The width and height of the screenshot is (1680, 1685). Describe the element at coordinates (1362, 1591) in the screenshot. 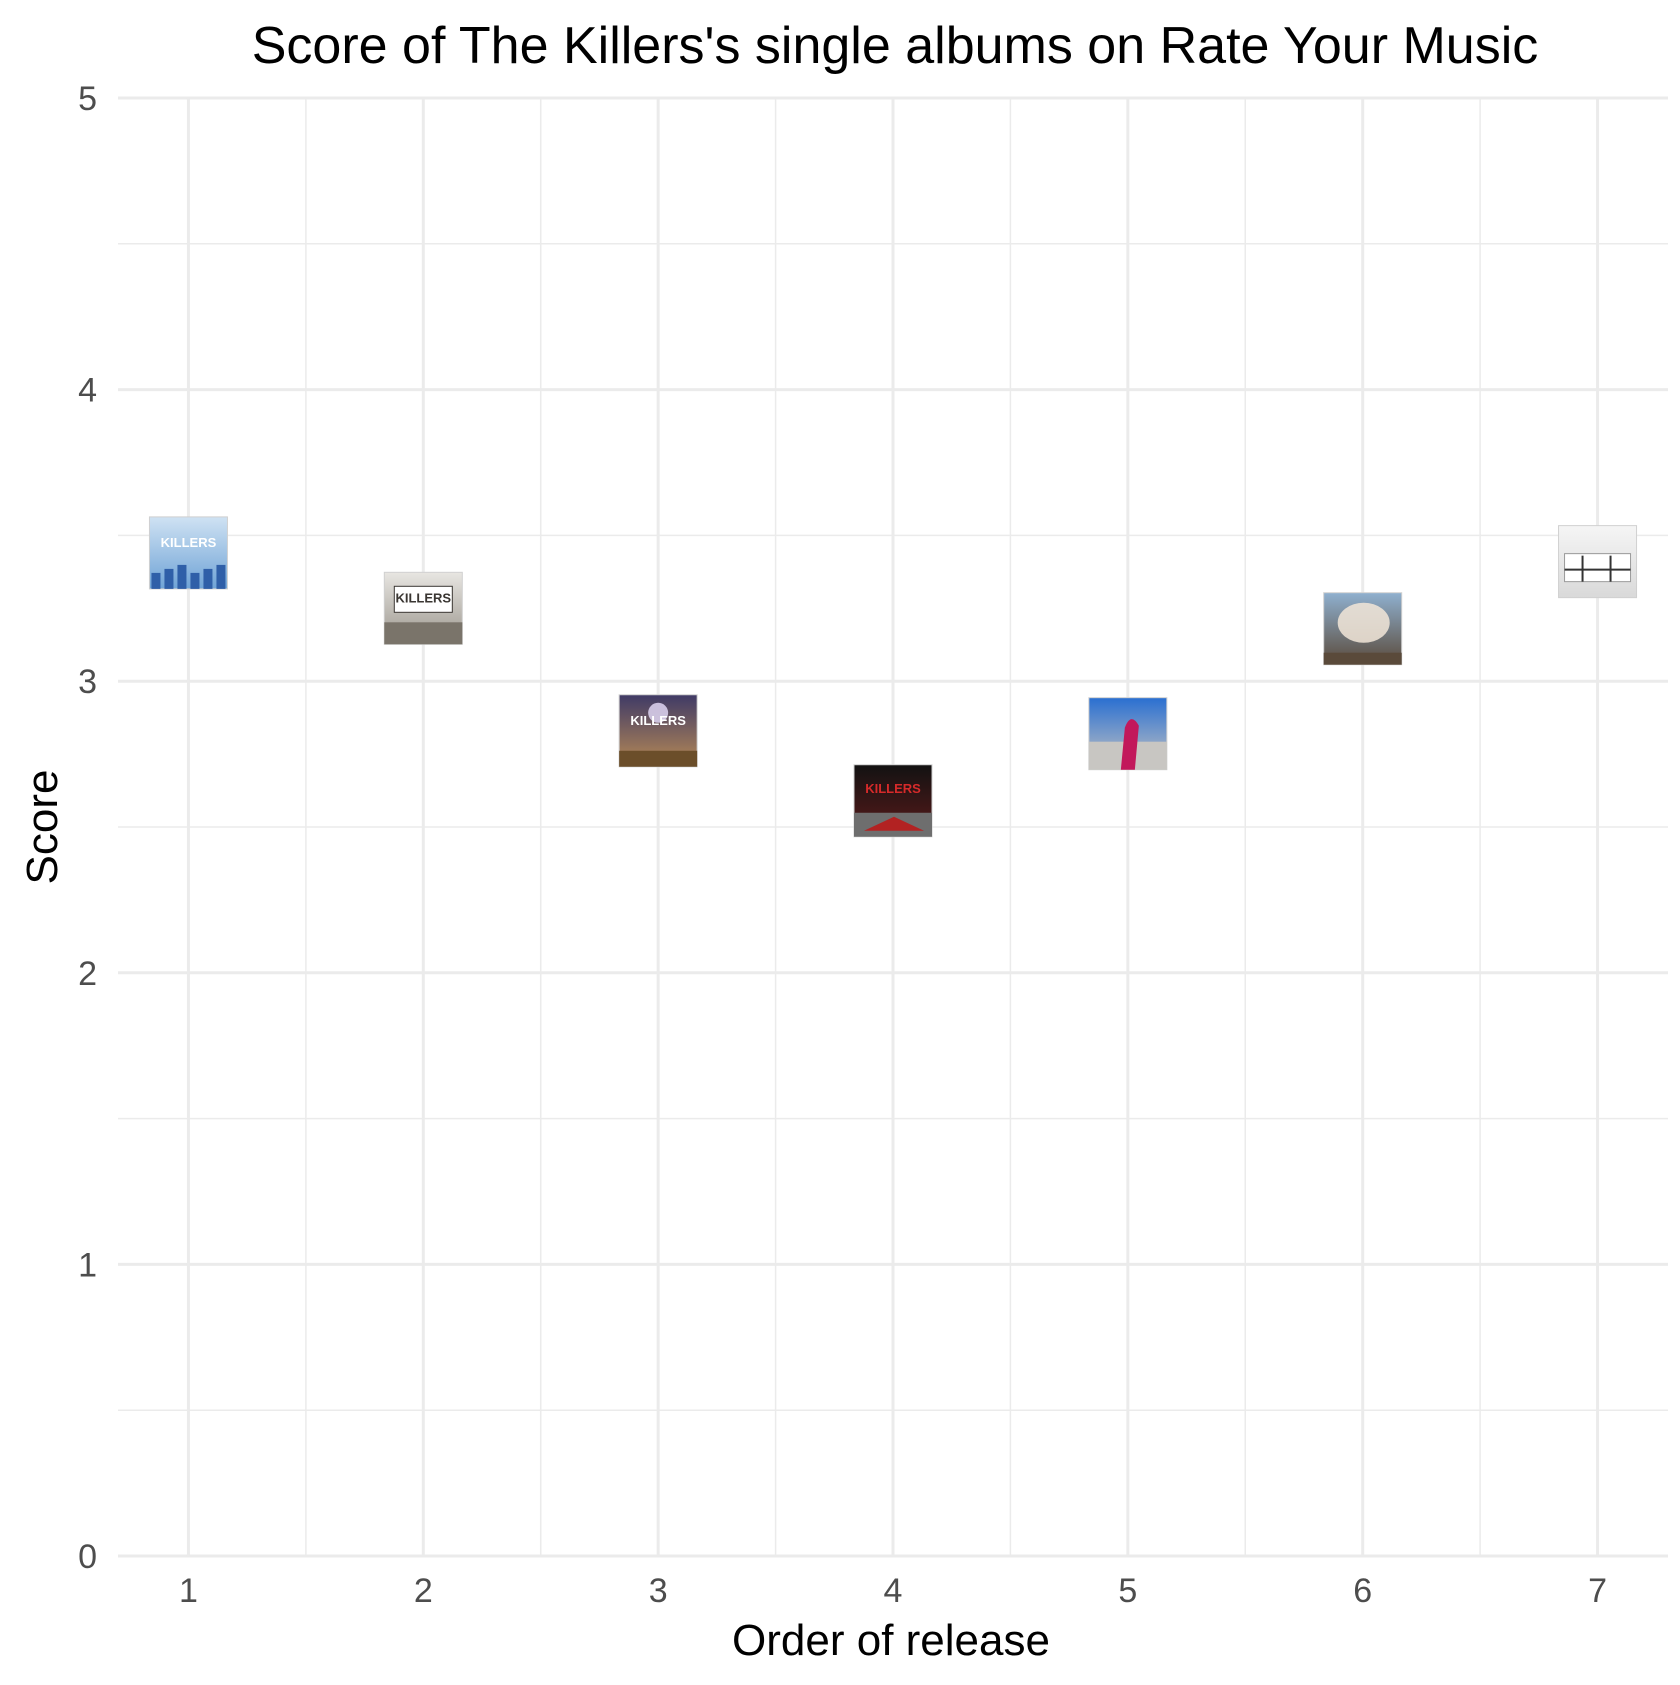

I see `x-tick-label: 6` at that location.